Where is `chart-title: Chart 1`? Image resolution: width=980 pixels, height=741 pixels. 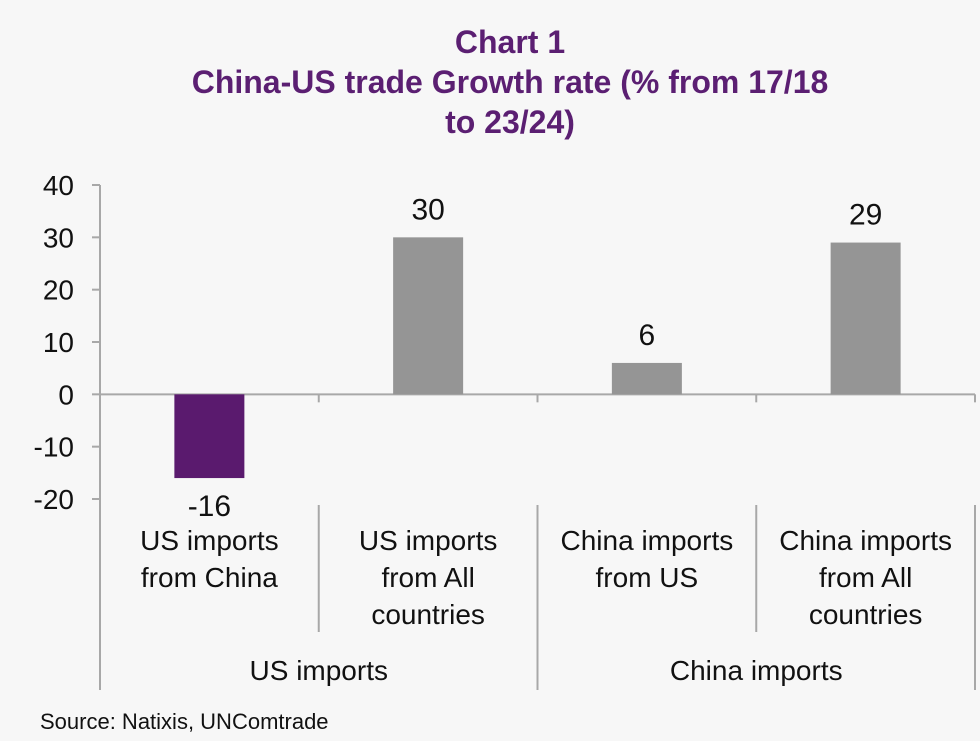
chart-title: Chart 1 is located at coordinates (510, 42).